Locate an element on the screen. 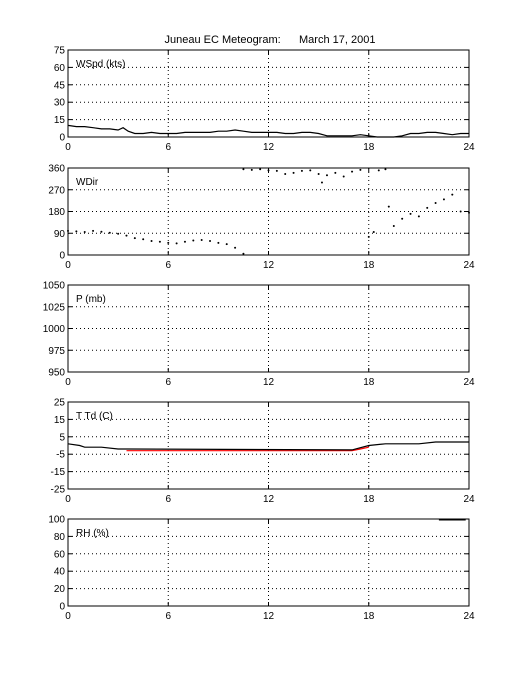 This screenshot has height=683, width=520. y-tick-label: 25 is located at coordinates (60, 403).